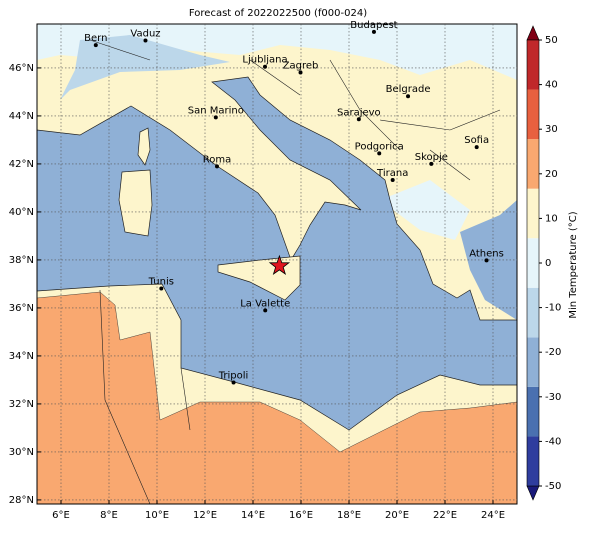 This screenshot has height=533, width=592. I want to click on city-label: Sofia, so click(476, 140).